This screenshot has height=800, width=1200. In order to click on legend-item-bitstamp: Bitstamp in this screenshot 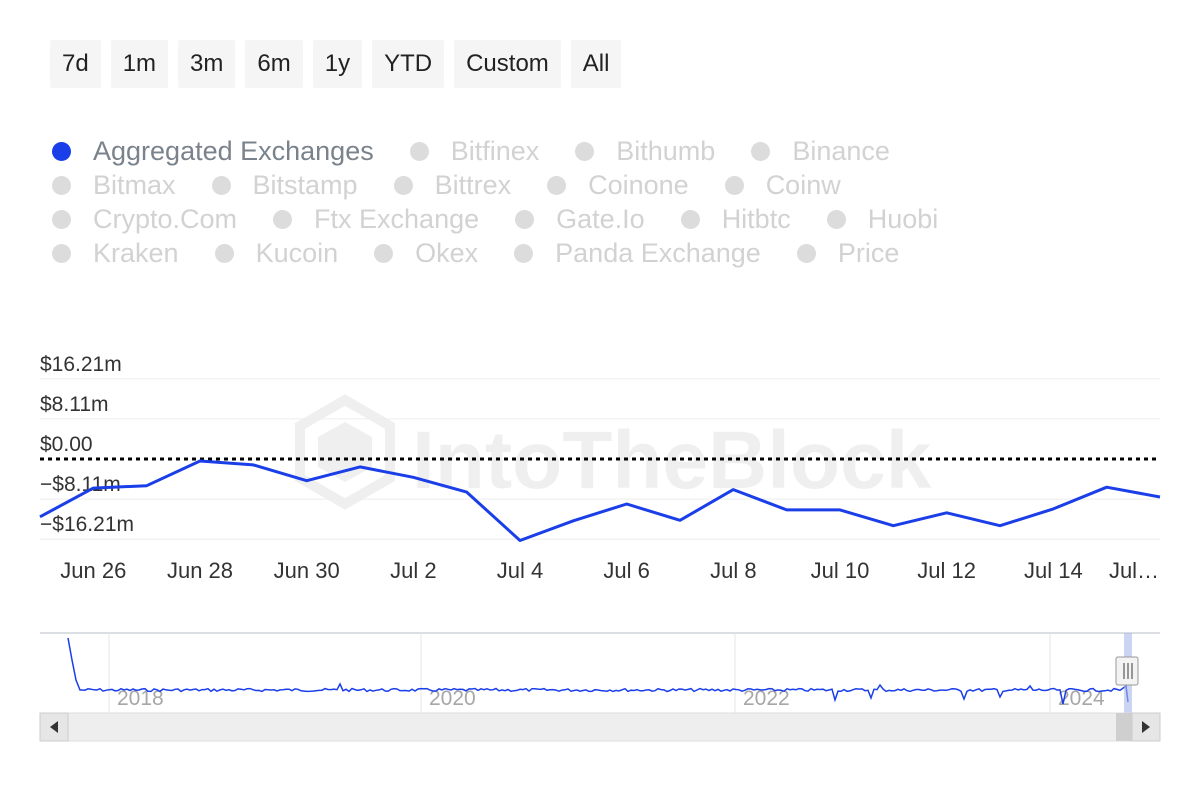, I will do `click(284, 185)`.